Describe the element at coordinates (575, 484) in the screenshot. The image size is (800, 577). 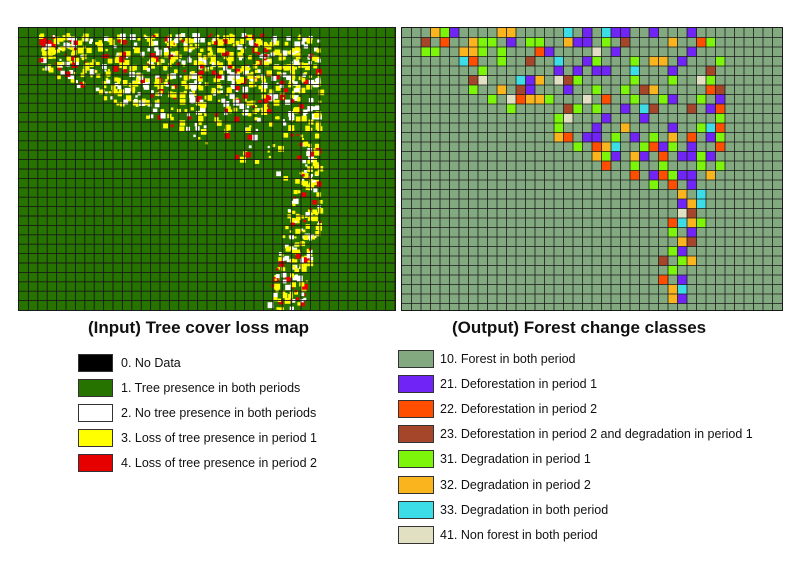
I see `legend-item-degradation-p2: 32. Degradation in period 2` at that location.